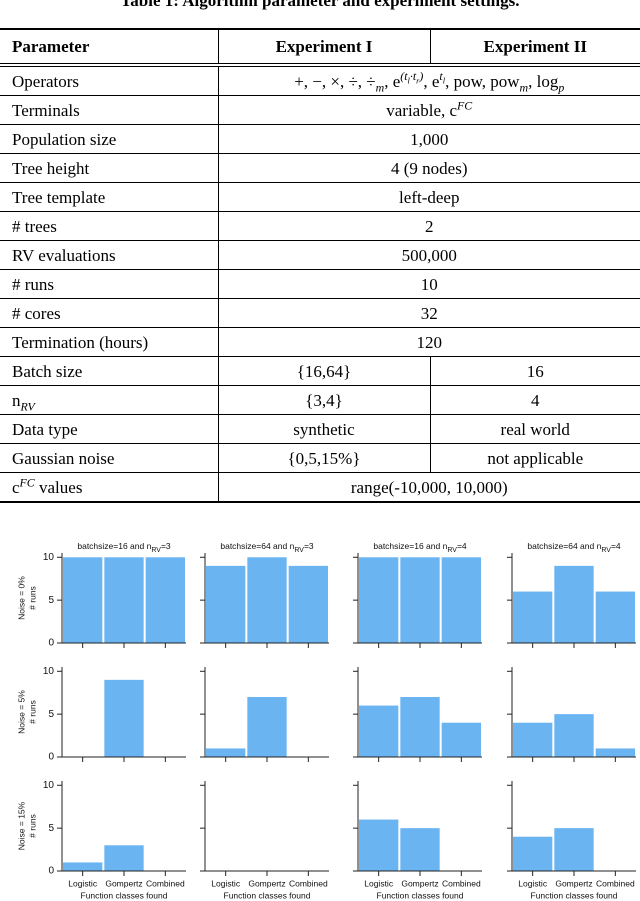  What do you see at coordinates (63, 458) in the screenshot?
I see `text-run: Gaussian noise` at bounding box center [63, 458].